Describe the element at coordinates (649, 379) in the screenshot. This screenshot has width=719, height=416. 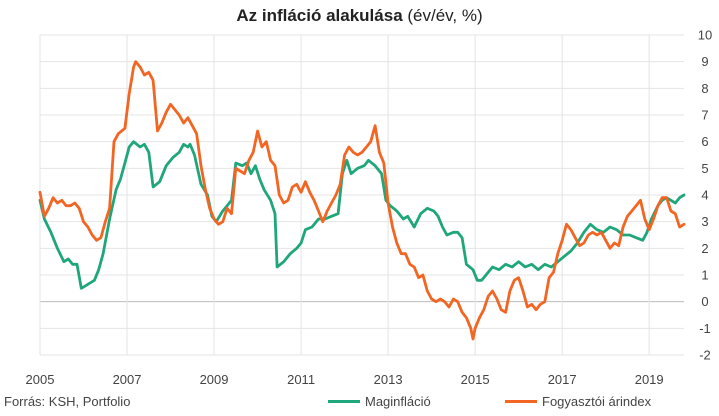
I see `x-tick-label: 2019` at that location.